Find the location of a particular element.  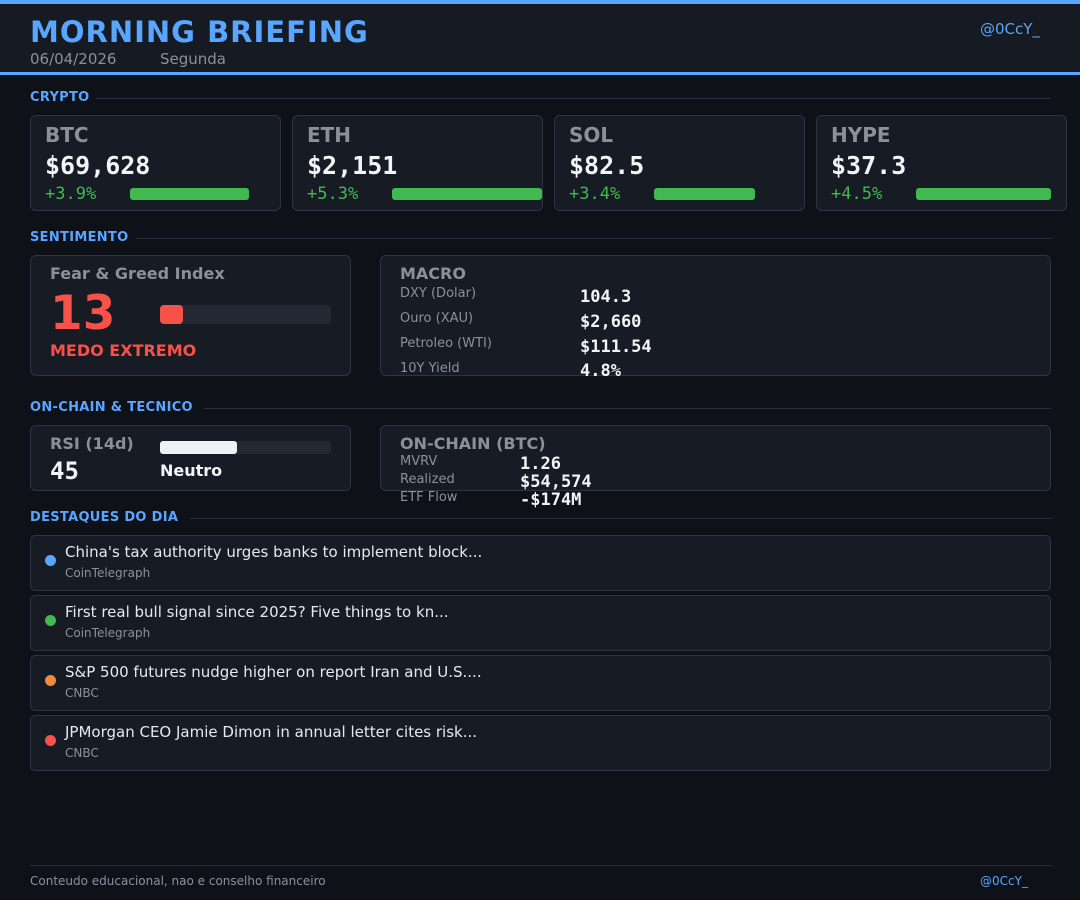

onchain-value: $54,574 is located at coordinates (556, 482).